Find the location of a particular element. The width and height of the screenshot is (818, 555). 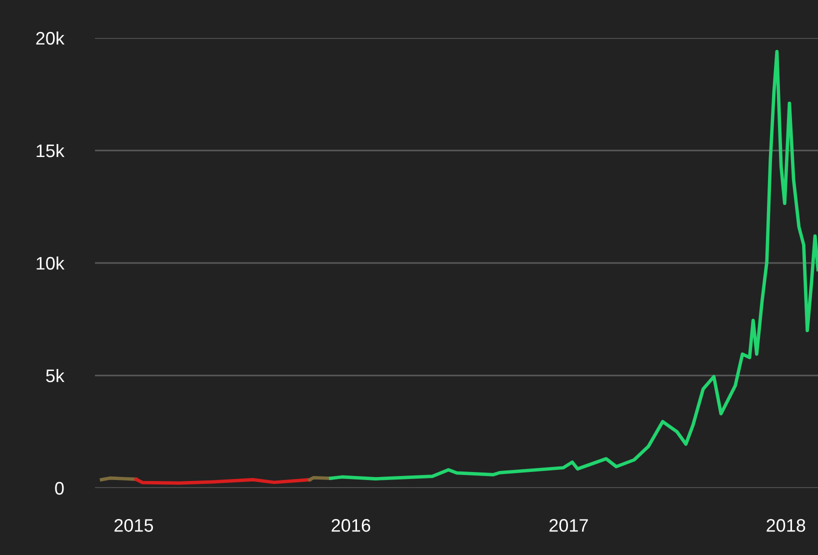

y-tick-label: 15k is located at coordinates (50, 151).